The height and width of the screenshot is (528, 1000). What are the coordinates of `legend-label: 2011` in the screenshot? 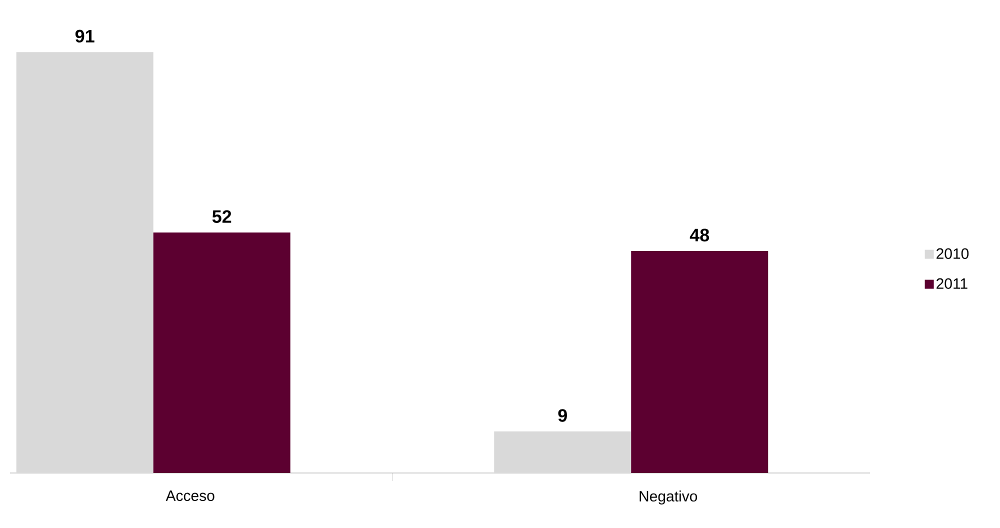 It's located at (952, 283).